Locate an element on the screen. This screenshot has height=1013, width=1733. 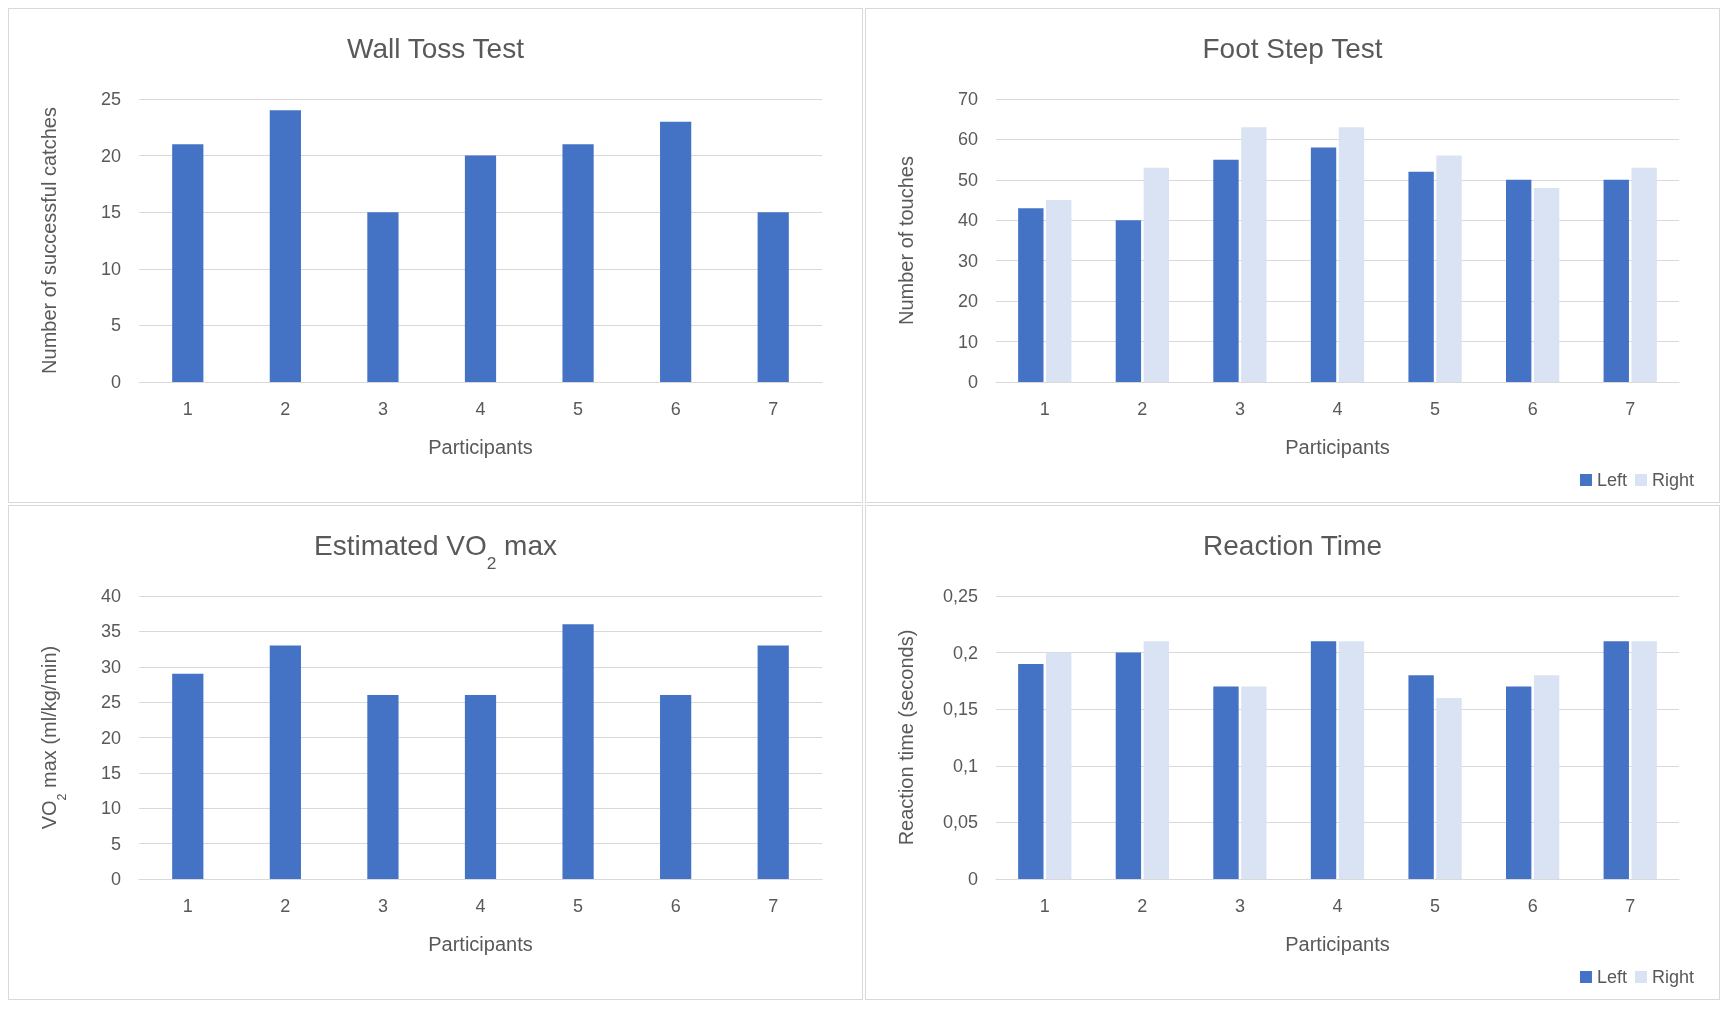
y-tick-label: 60 is located at coordinates (967, 139).